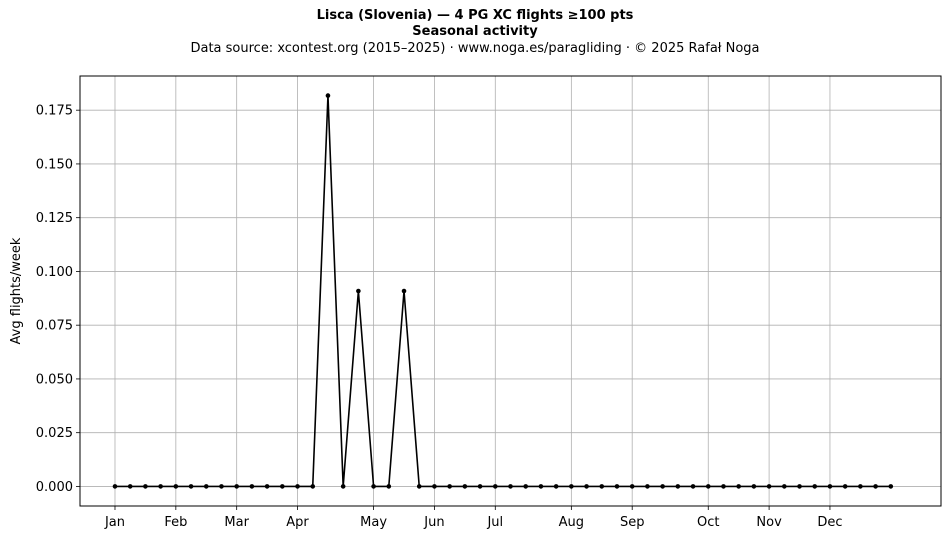 This screenshot has width=950, height=539. I want to click on y-tick-label: 0.075, so click(54, 326).